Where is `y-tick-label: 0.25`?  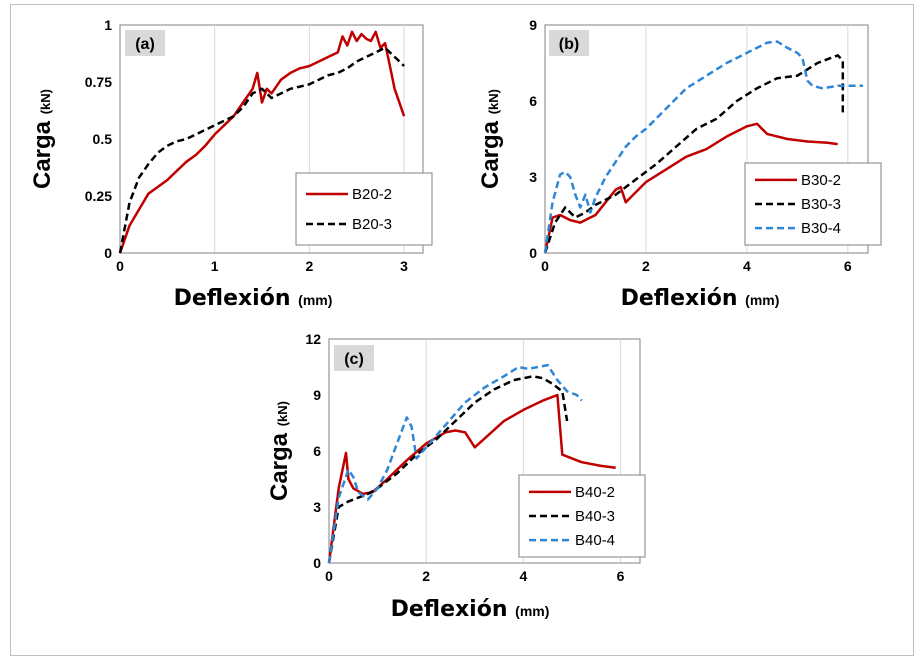 y-tick-label: 0.25 is located at coordinates (98, 196).